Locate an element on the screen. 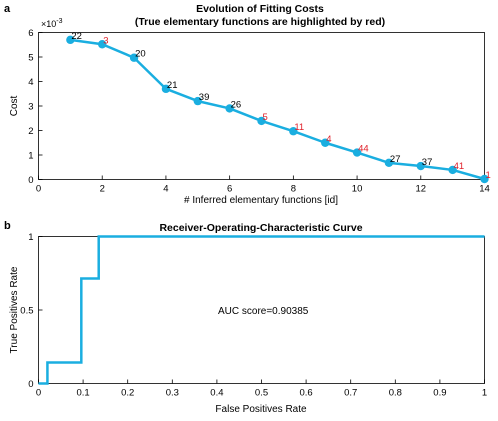 This screenshot has width=498, height=421. data-point-label: 39 is located at coordinates (204, 97).